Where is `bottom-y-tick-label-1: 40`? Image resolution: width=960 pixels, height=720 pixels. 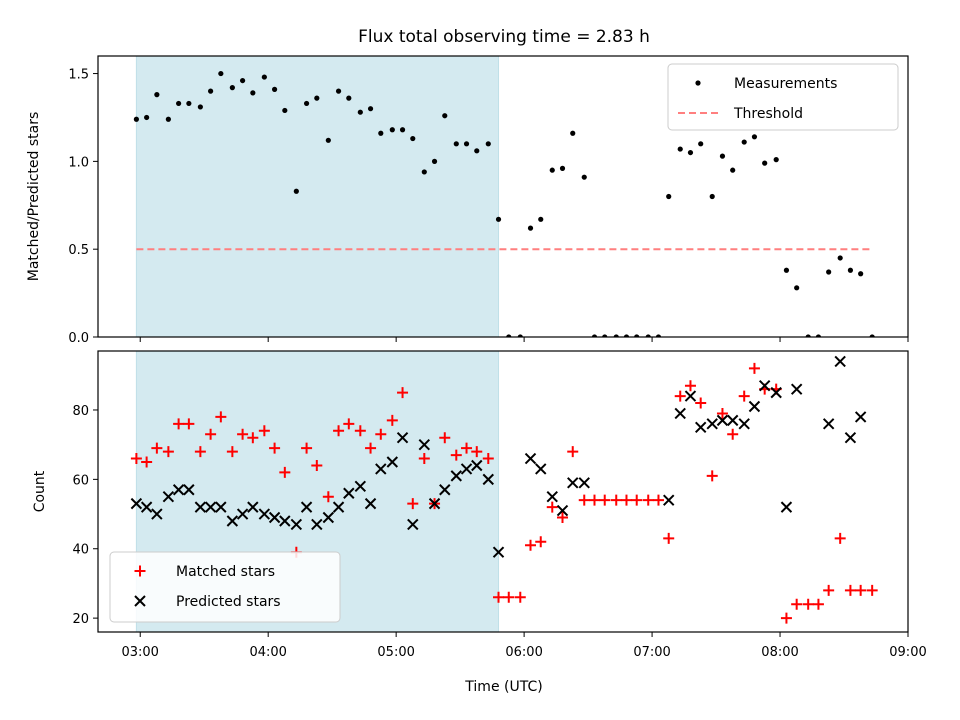
bottom-y-tick-label-1: 40 is located at coordinates (80, 550).